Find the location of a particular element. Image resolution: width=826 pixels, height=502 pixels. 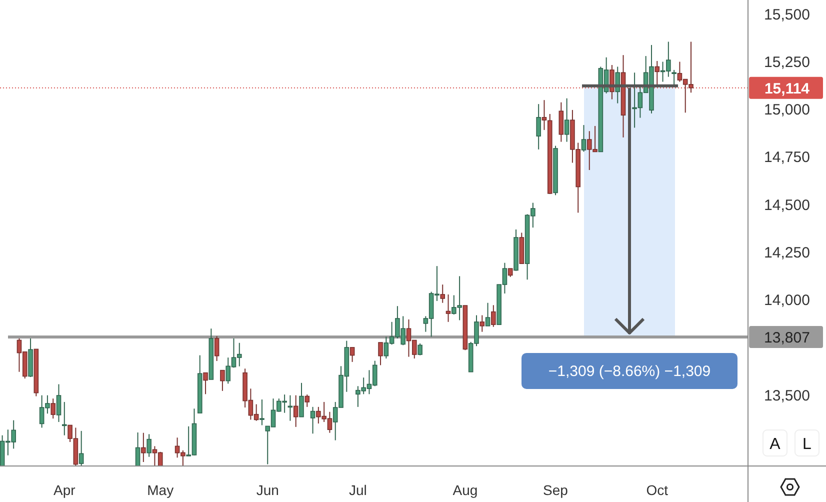

x-tick-label: Sep is located at coordinates (555, 490).